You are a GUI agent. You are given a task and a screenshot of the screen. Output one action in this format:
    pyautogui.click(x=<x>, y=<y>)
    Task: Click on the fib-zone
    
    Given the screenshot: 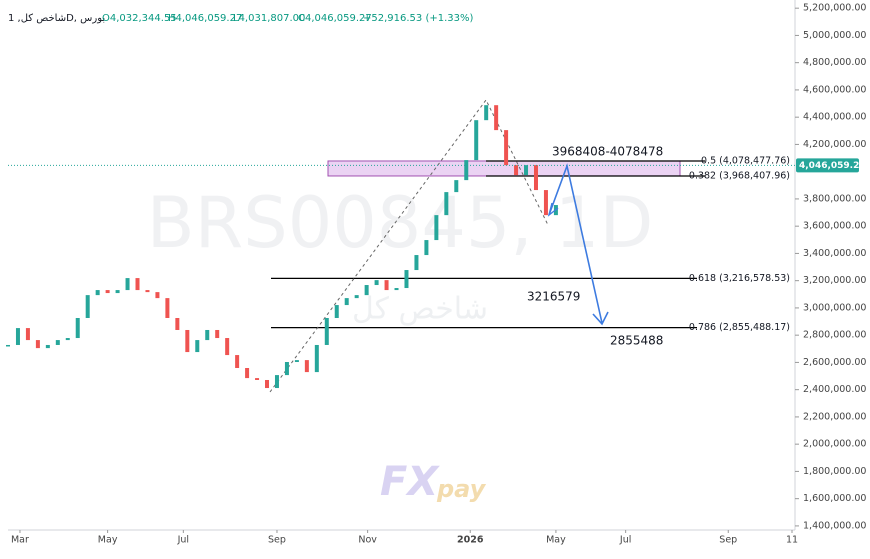 What is the action you would take?
    pyautogui.click(x=504, y=168)
    